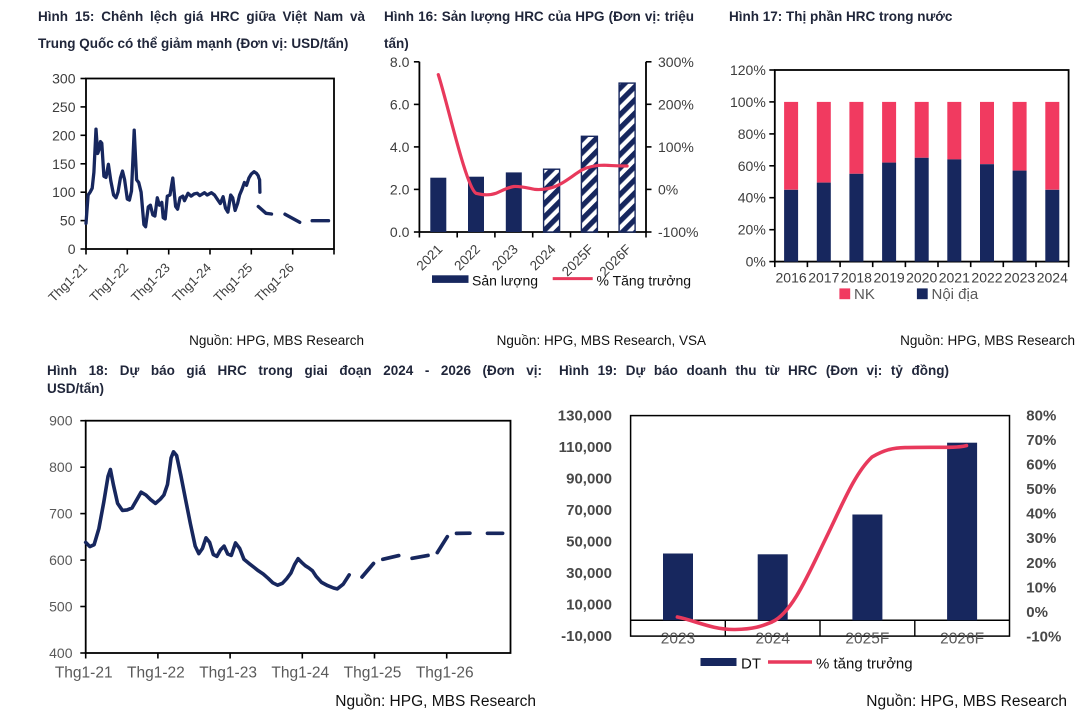  What do you see at coordinates (823, 278) in the screenshot?
I see `svg-text: 2017` at bounding box center [823, 278].